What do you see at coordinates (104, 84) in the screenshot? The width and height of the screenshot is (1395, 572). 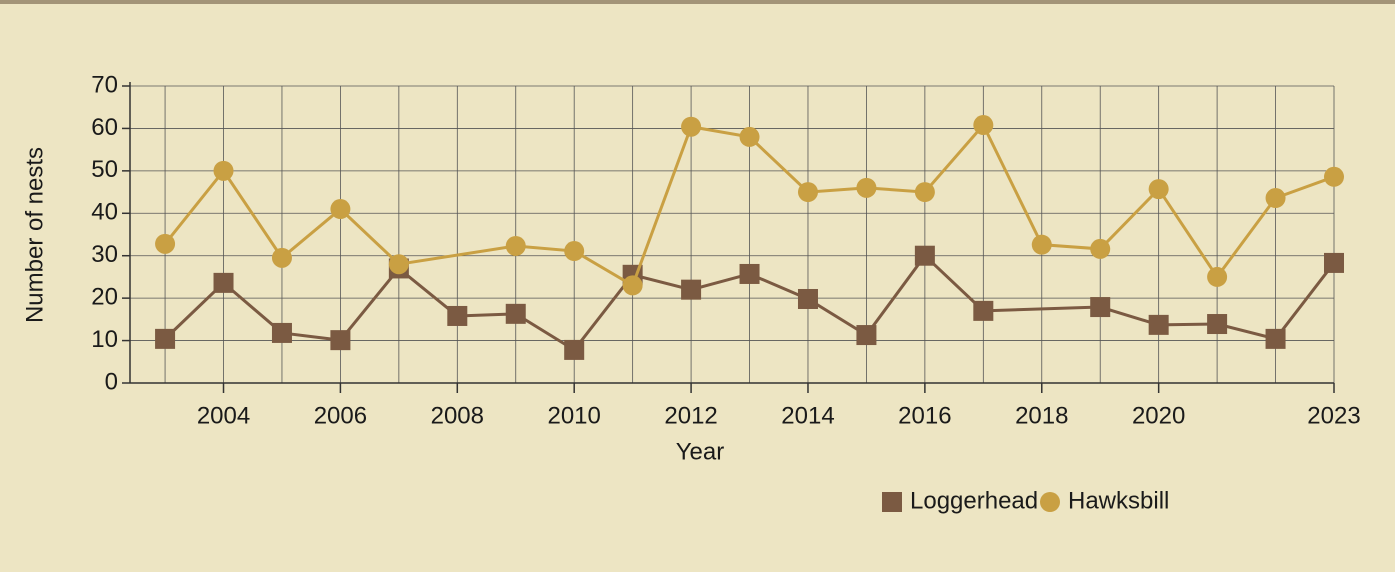 I see `y-tick-label: 70` at bounding box center [104, 84].